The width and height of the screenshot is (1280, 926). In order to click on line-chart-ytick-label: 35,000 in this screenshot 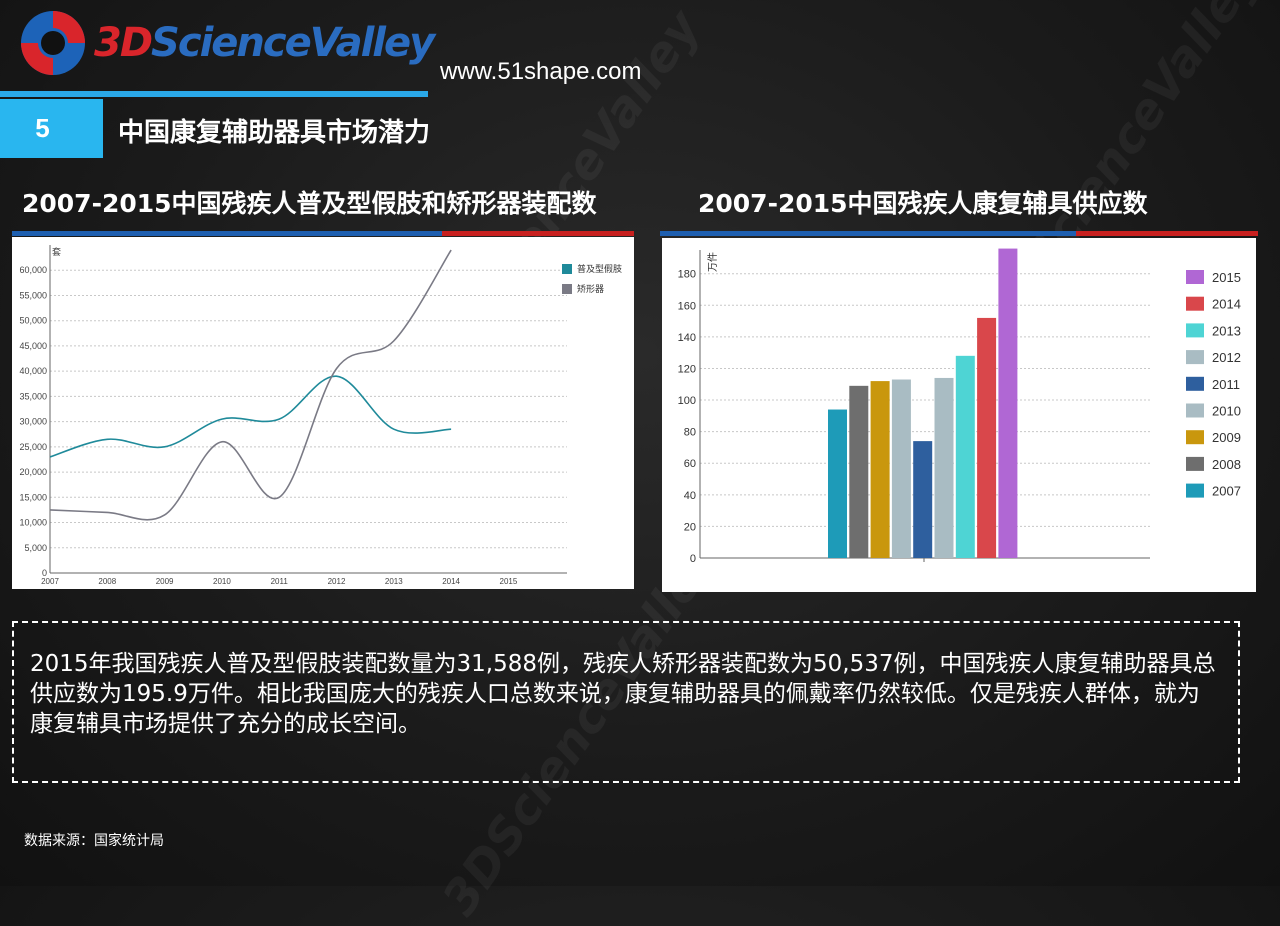, I will do `click(33, 396)`.